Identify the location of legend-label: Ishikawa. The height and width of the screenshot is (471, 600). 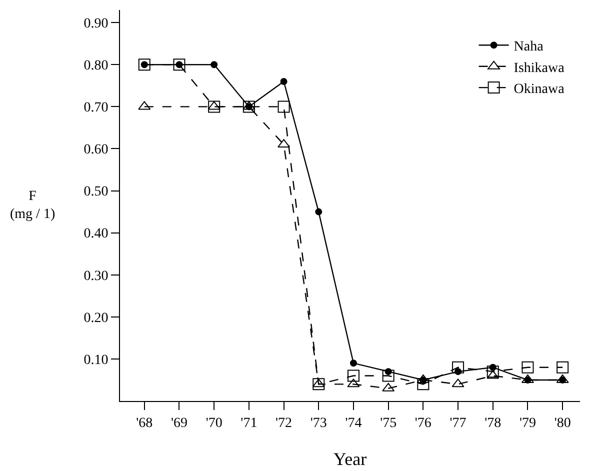
(540, 68).